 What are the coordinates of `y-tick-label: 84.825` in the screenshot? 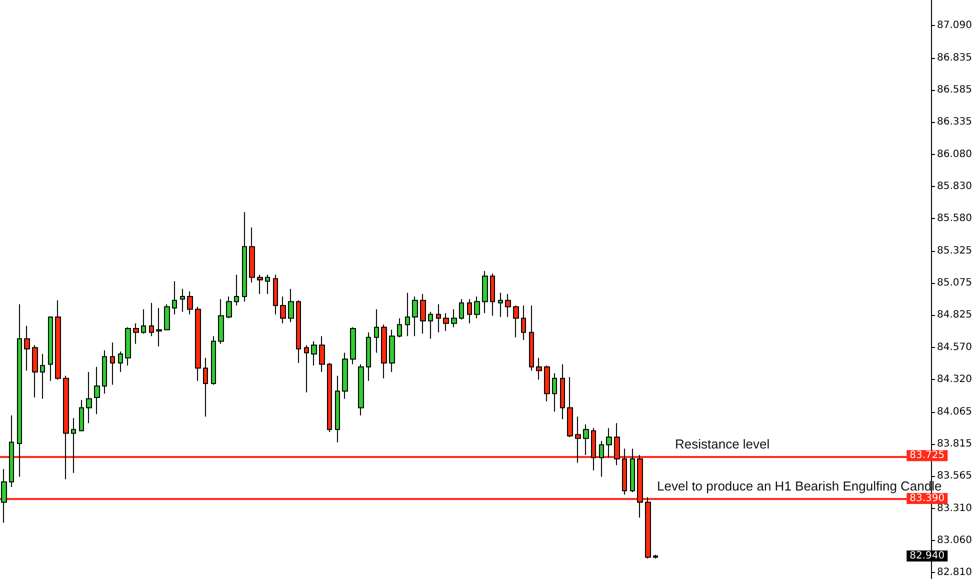 It's located at (954, 315).